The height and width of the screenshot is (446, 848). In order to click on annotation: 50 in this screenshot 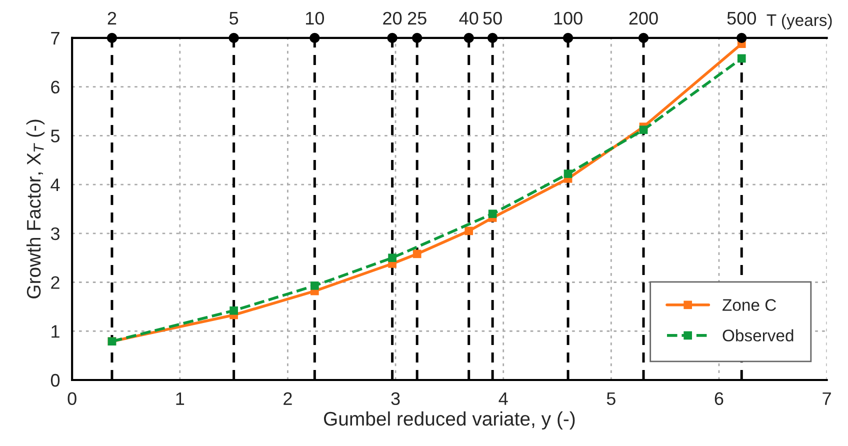, I will do `click(492, 18)`.